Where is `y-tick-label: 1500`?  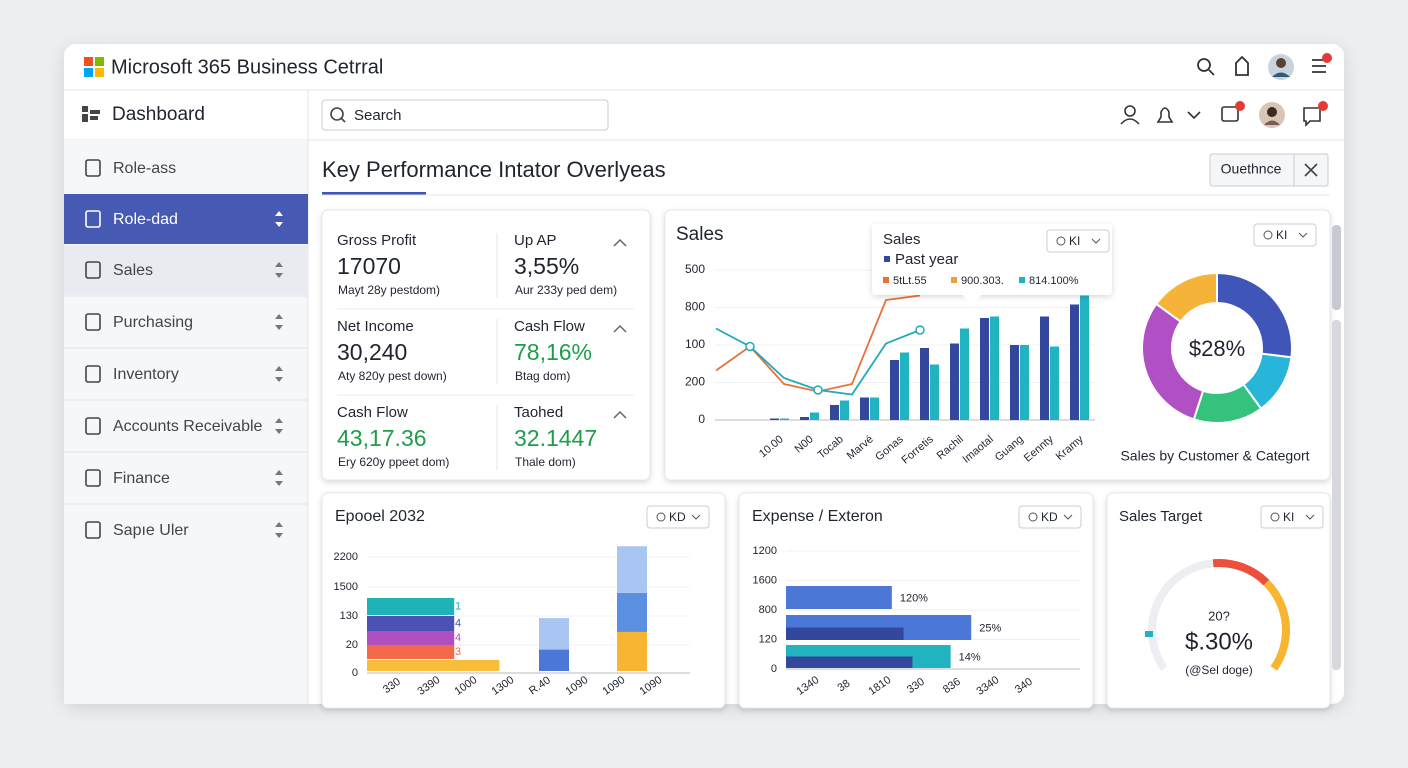 y-tick-label: 1500 is located at coordinates (346, 587).